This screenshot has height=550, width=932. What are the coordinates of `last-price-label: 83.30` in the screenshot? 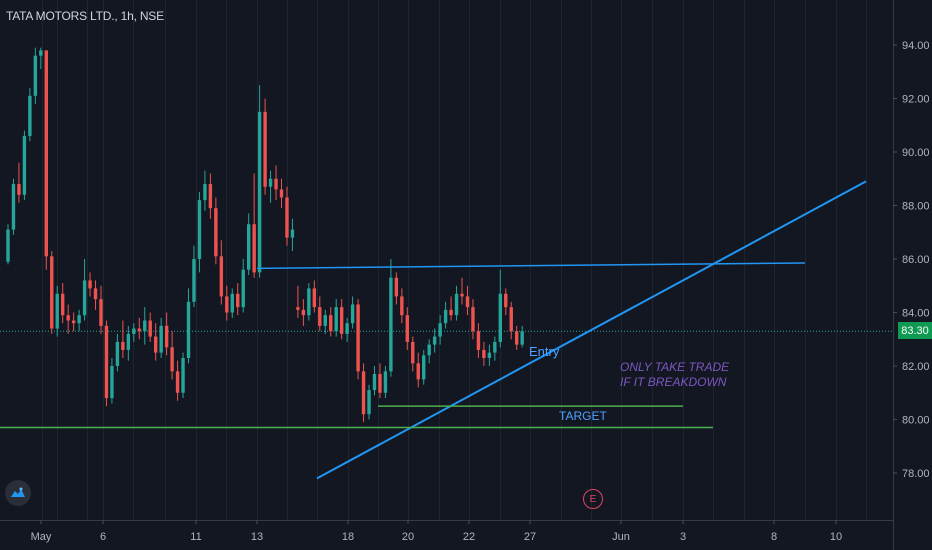 It's located at (915, 330).